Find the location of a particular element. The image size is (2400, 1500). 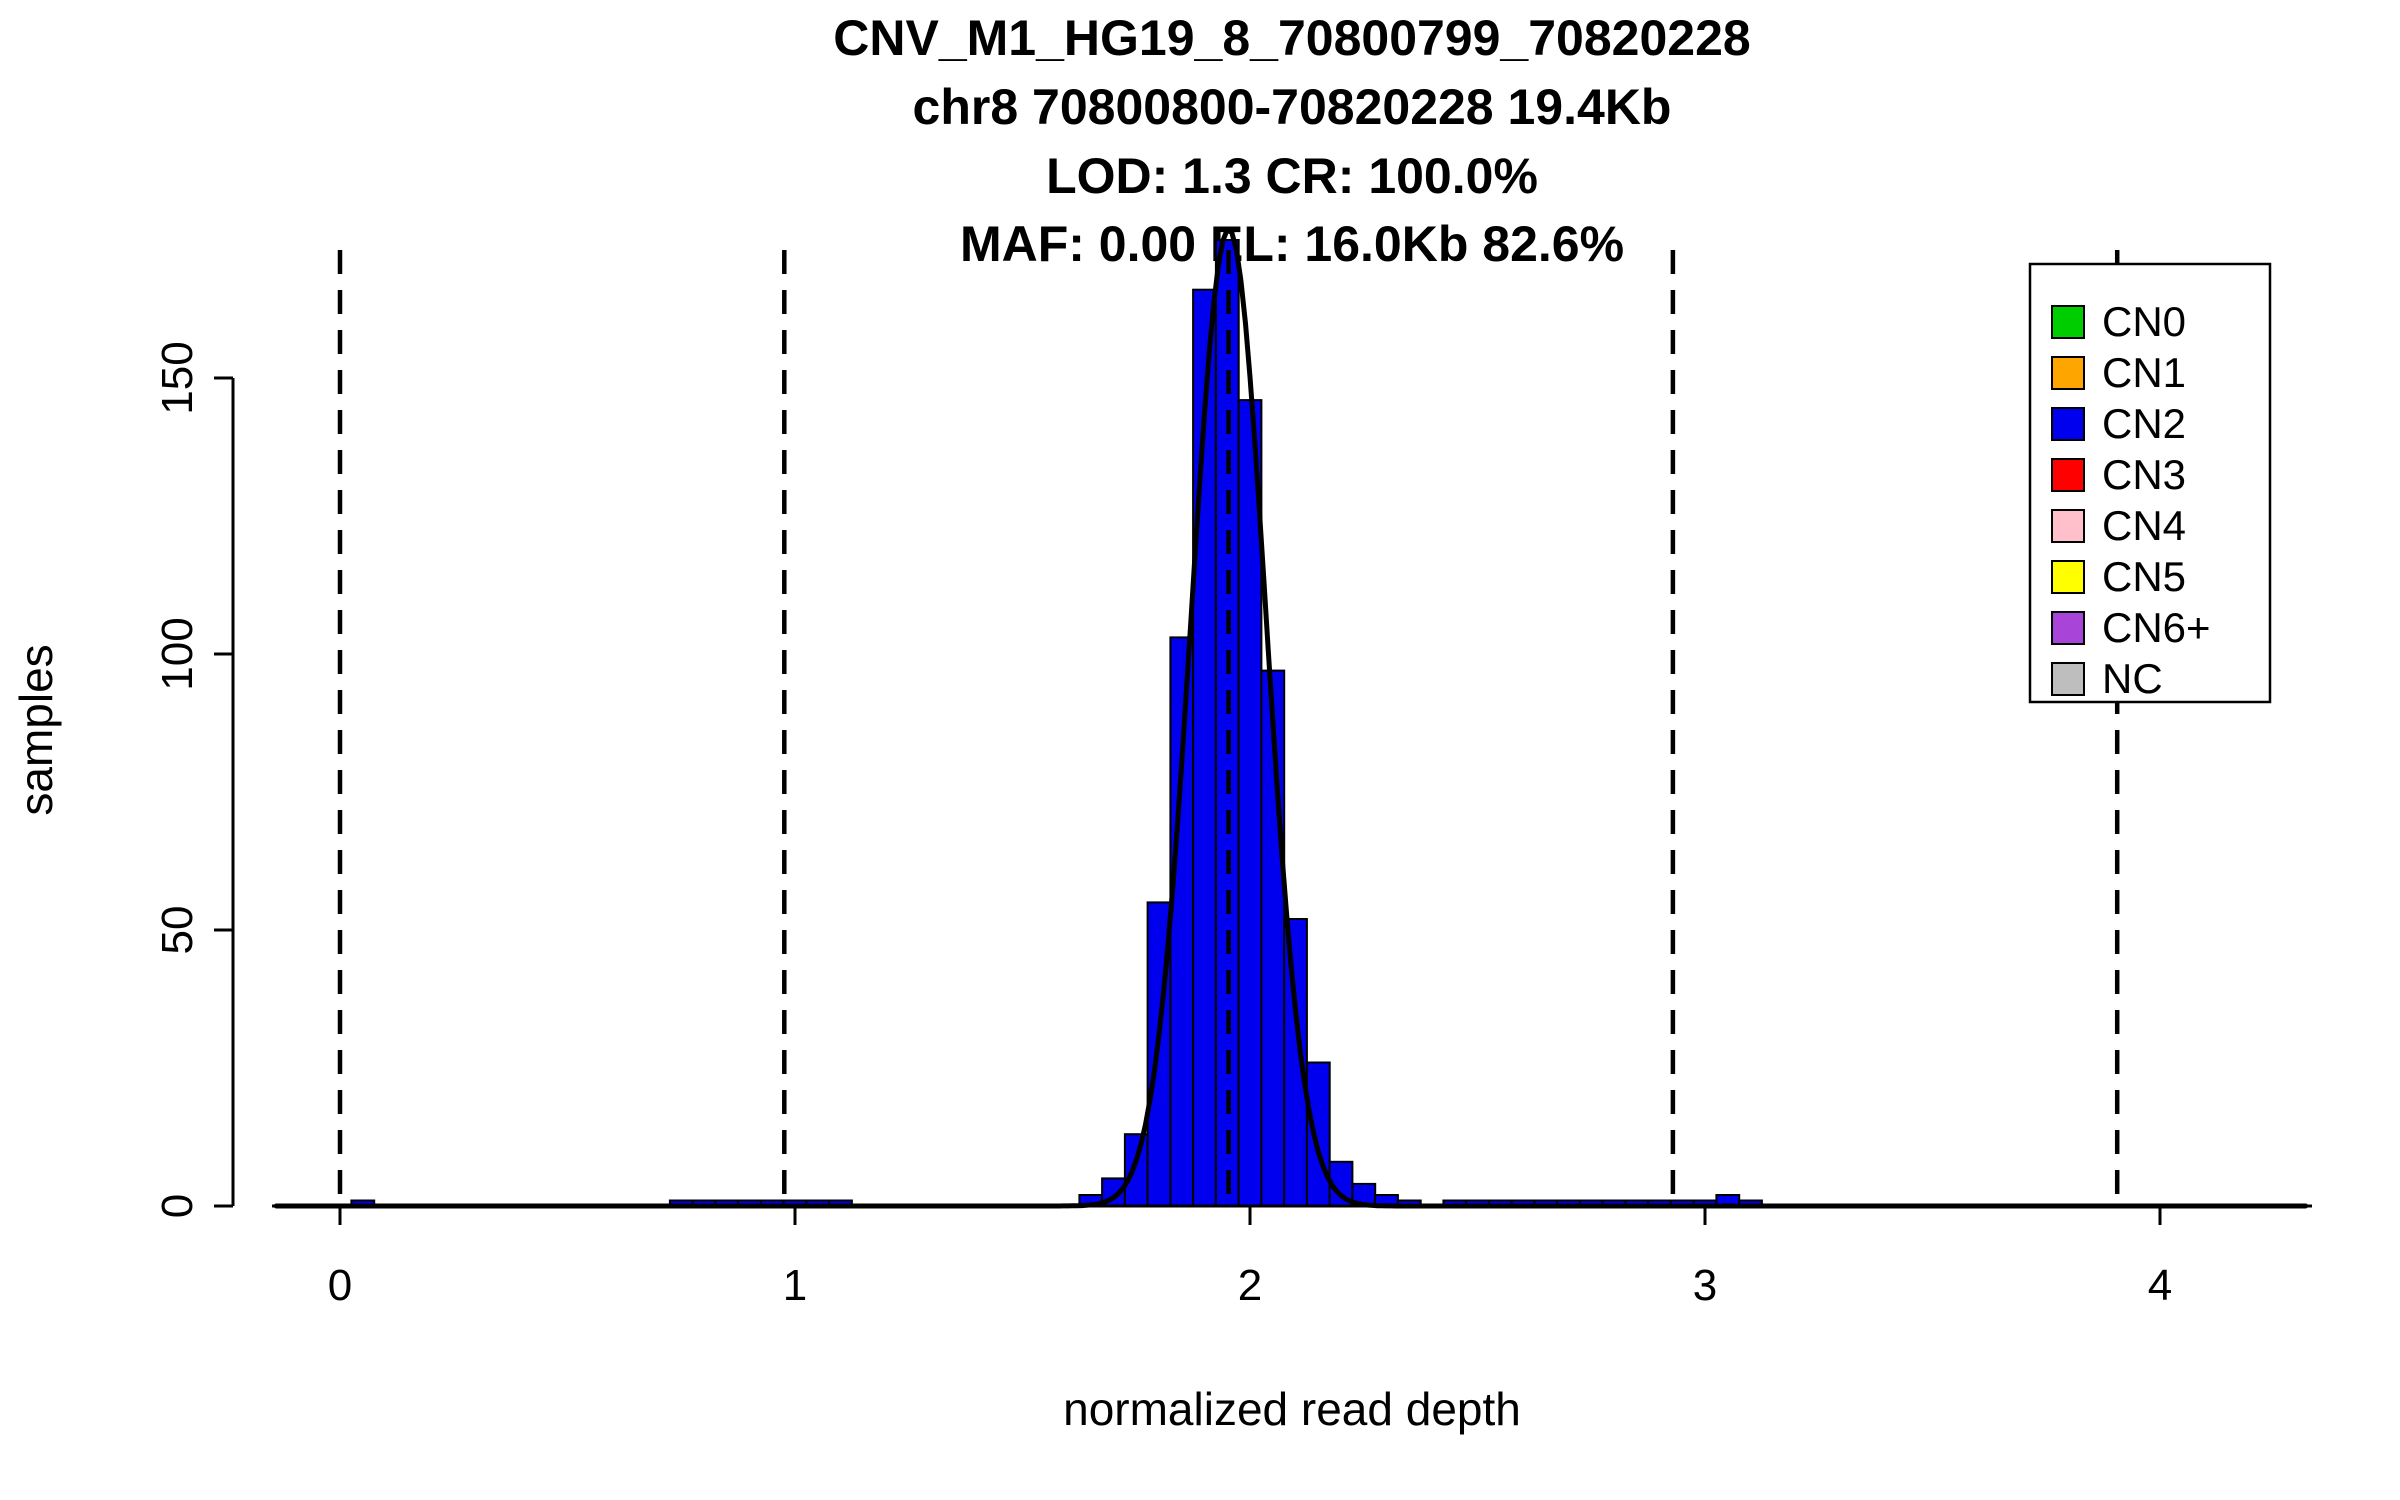

legend-label: CN0 is located at coordinates (2144, 321).